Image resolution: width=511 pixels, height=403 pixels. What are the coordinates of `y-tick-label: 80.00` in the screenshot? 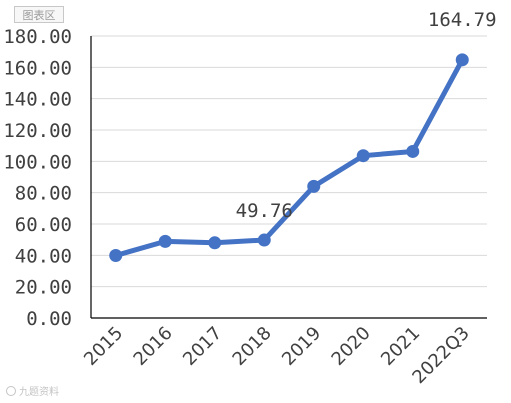 It's located at (43, 194).